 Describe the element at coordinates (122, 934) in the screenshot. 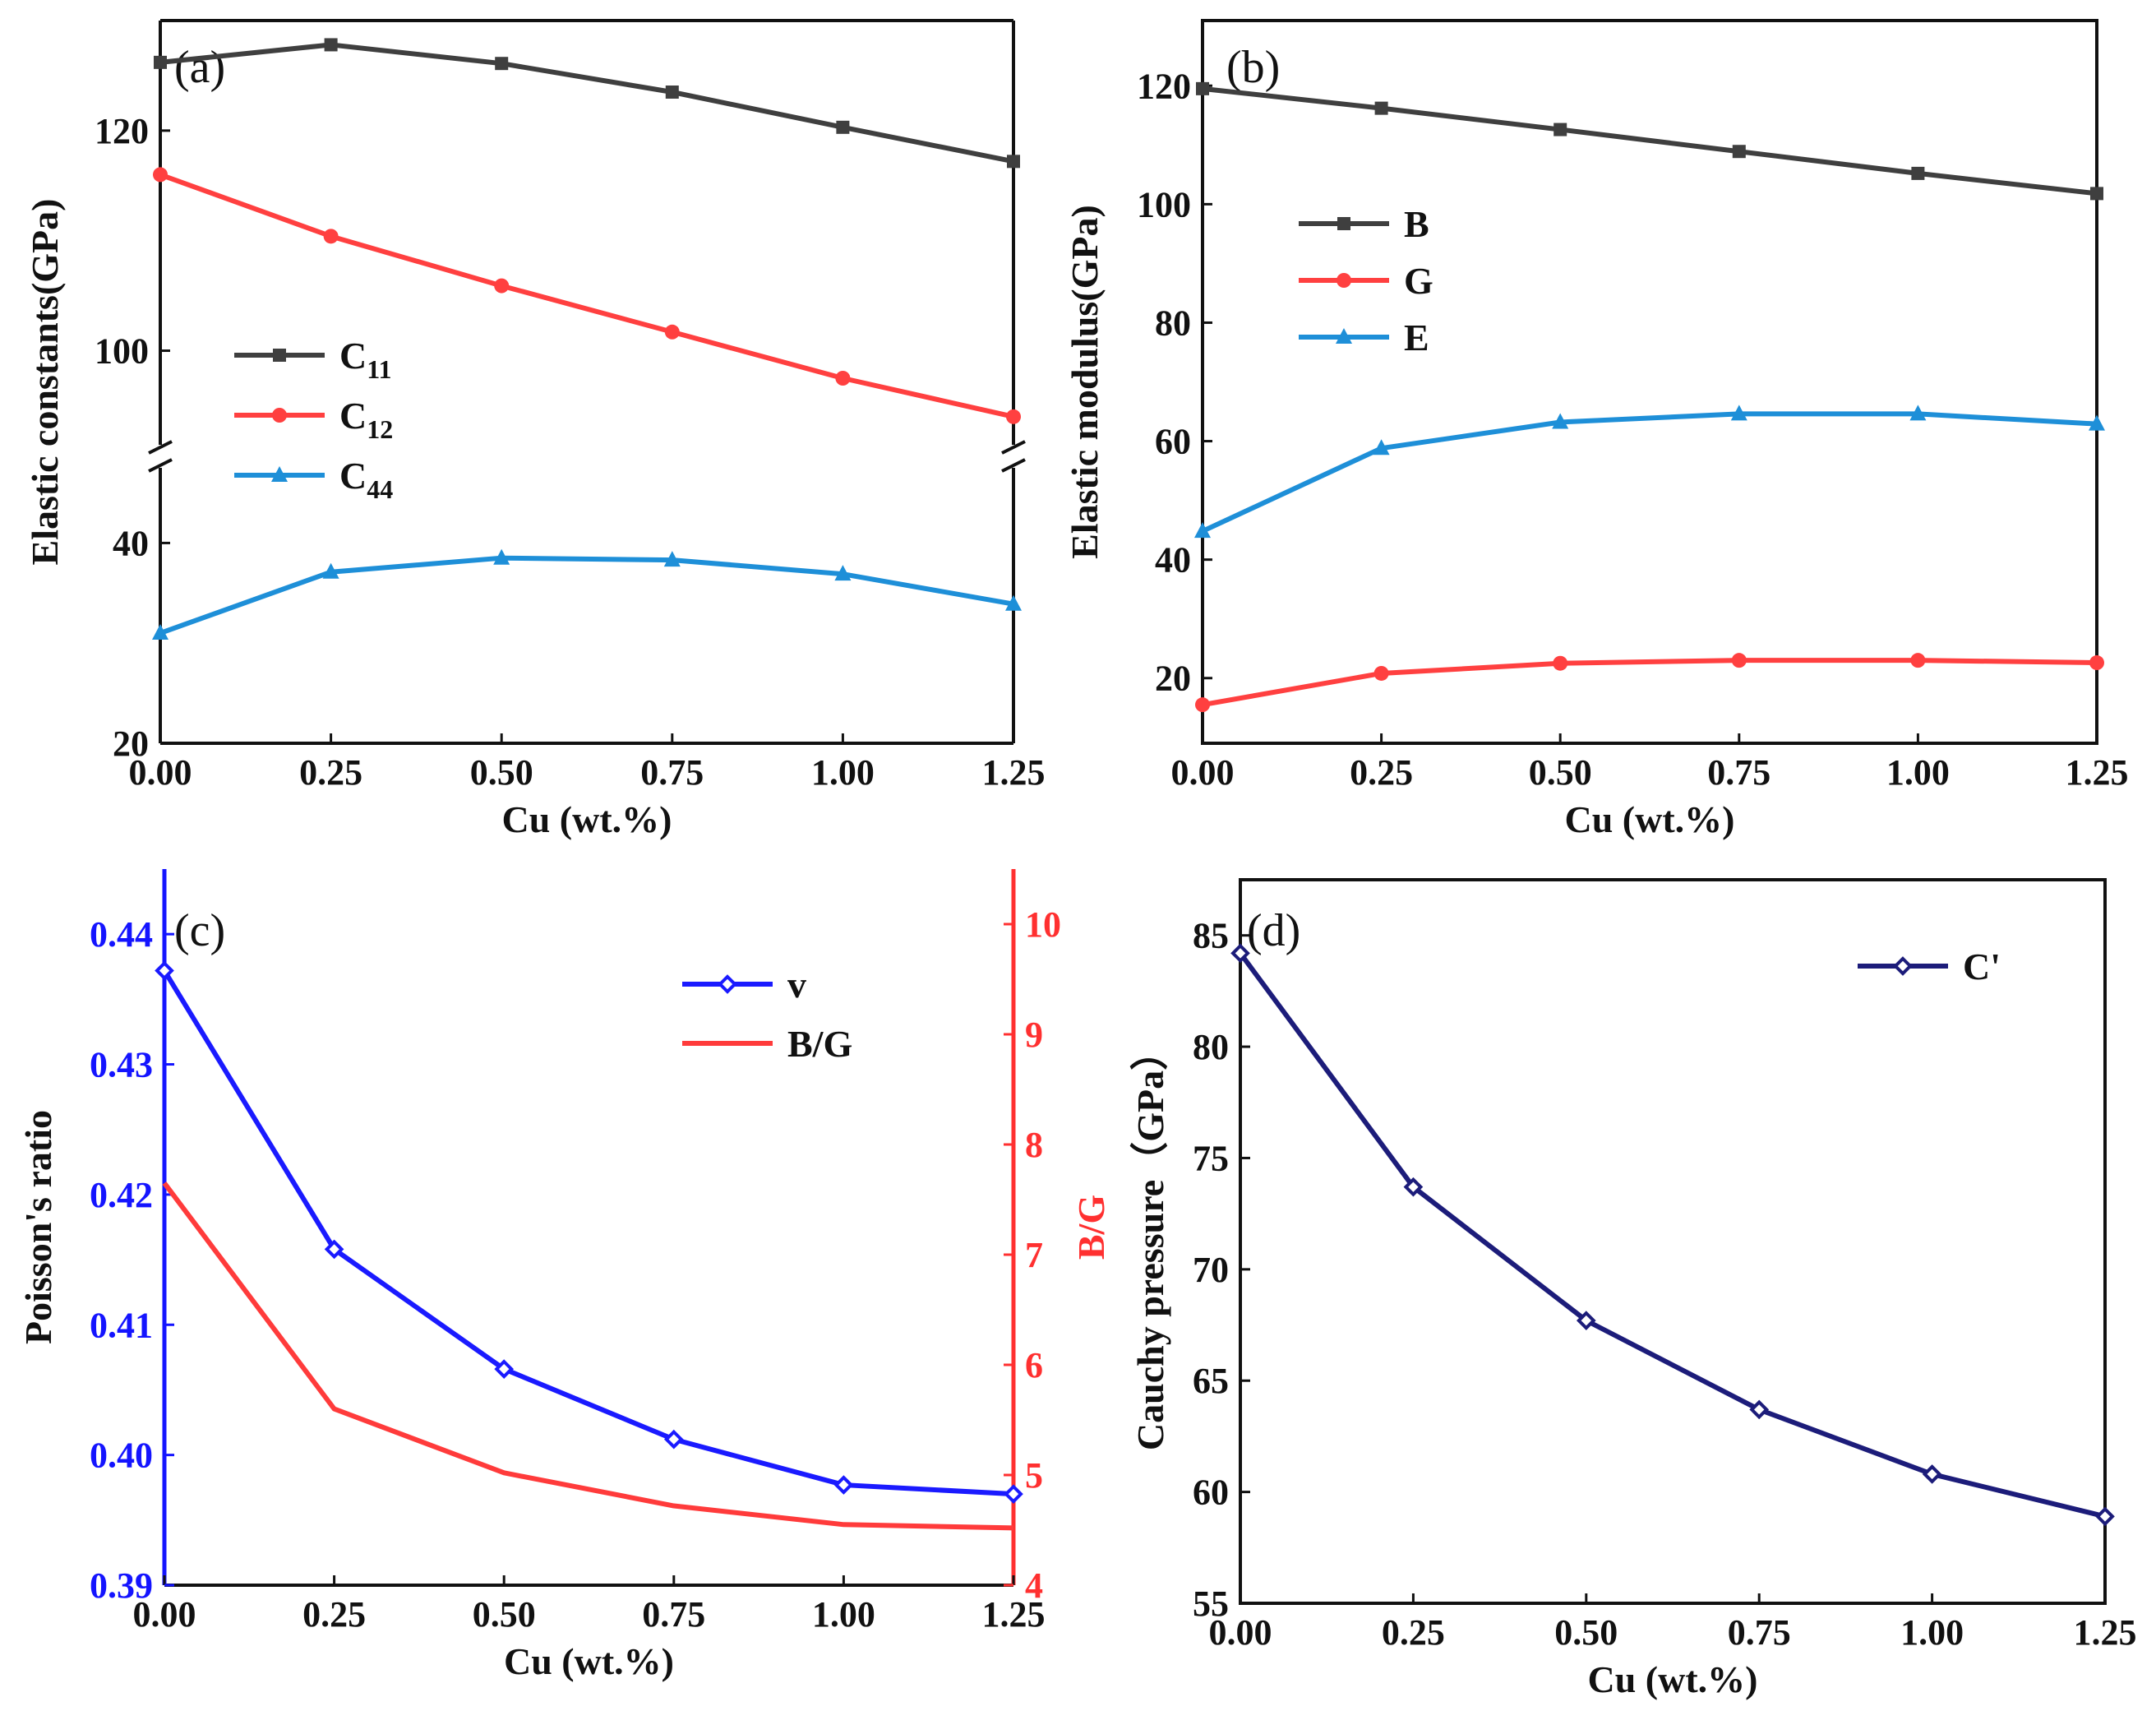

I see `y-tick-label: 0.44` at that location.